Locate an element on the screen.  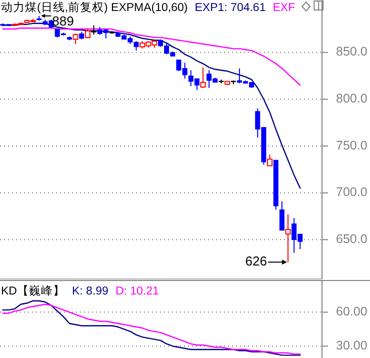
chart-title: 动力煤(日线,前复权) EXPMA(10,60) is located at coordinates (94, 7).